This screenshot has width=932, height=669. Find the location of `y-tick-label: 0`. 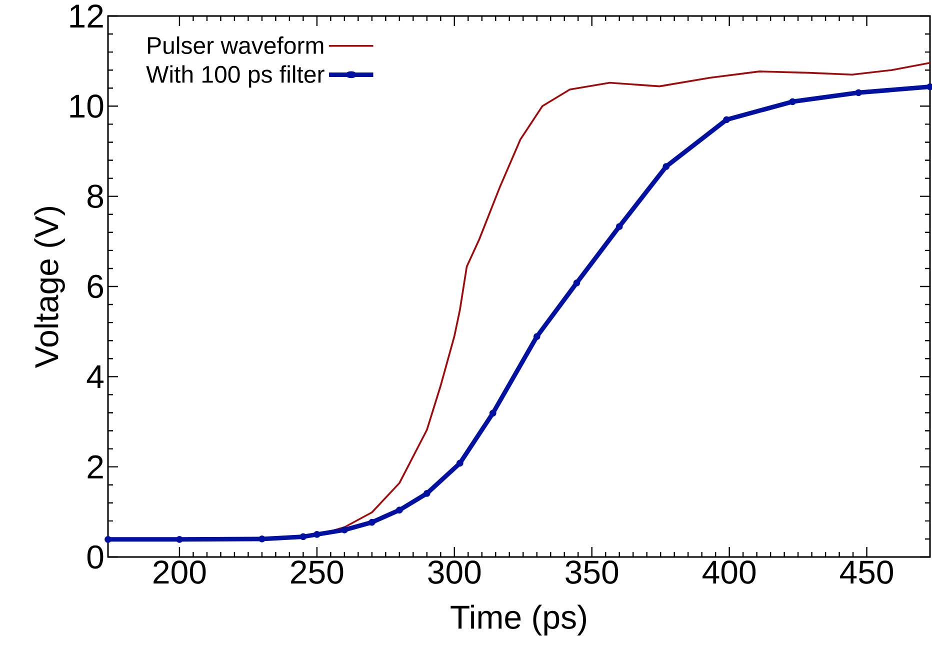

y-tick-label: 0 is located at coordinates (95, 557).